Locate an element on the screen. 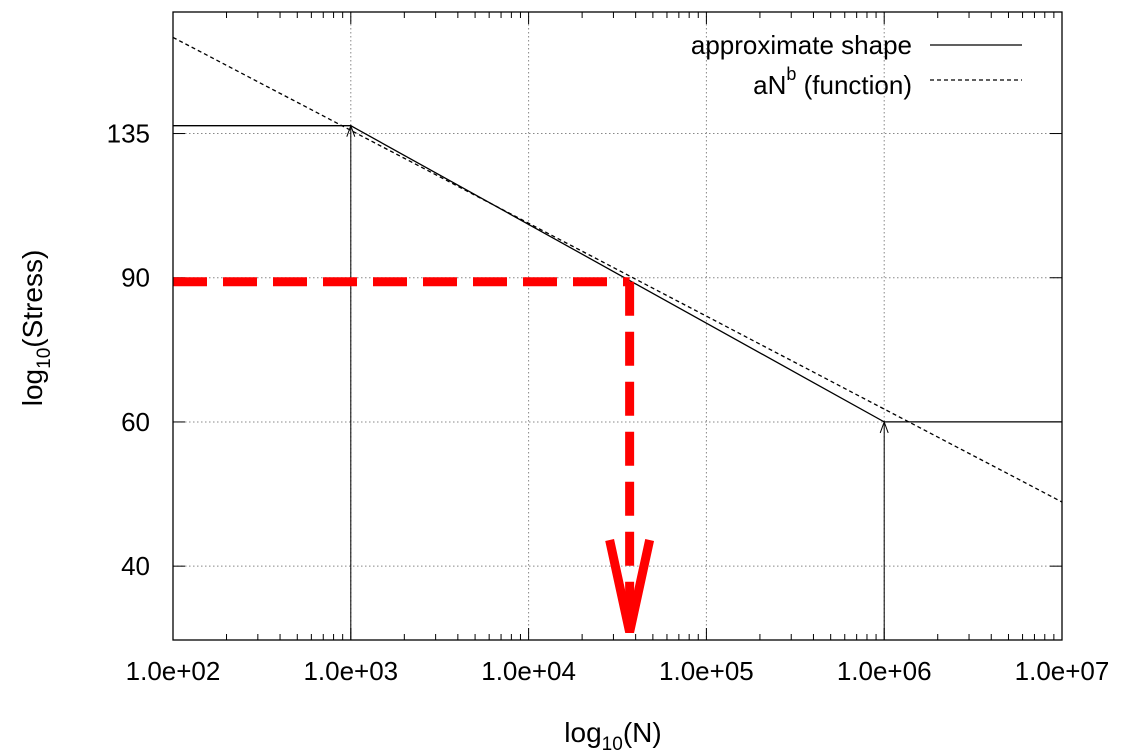  x-tick-label: 1.0e+03 is located at coordinates (350, 671).